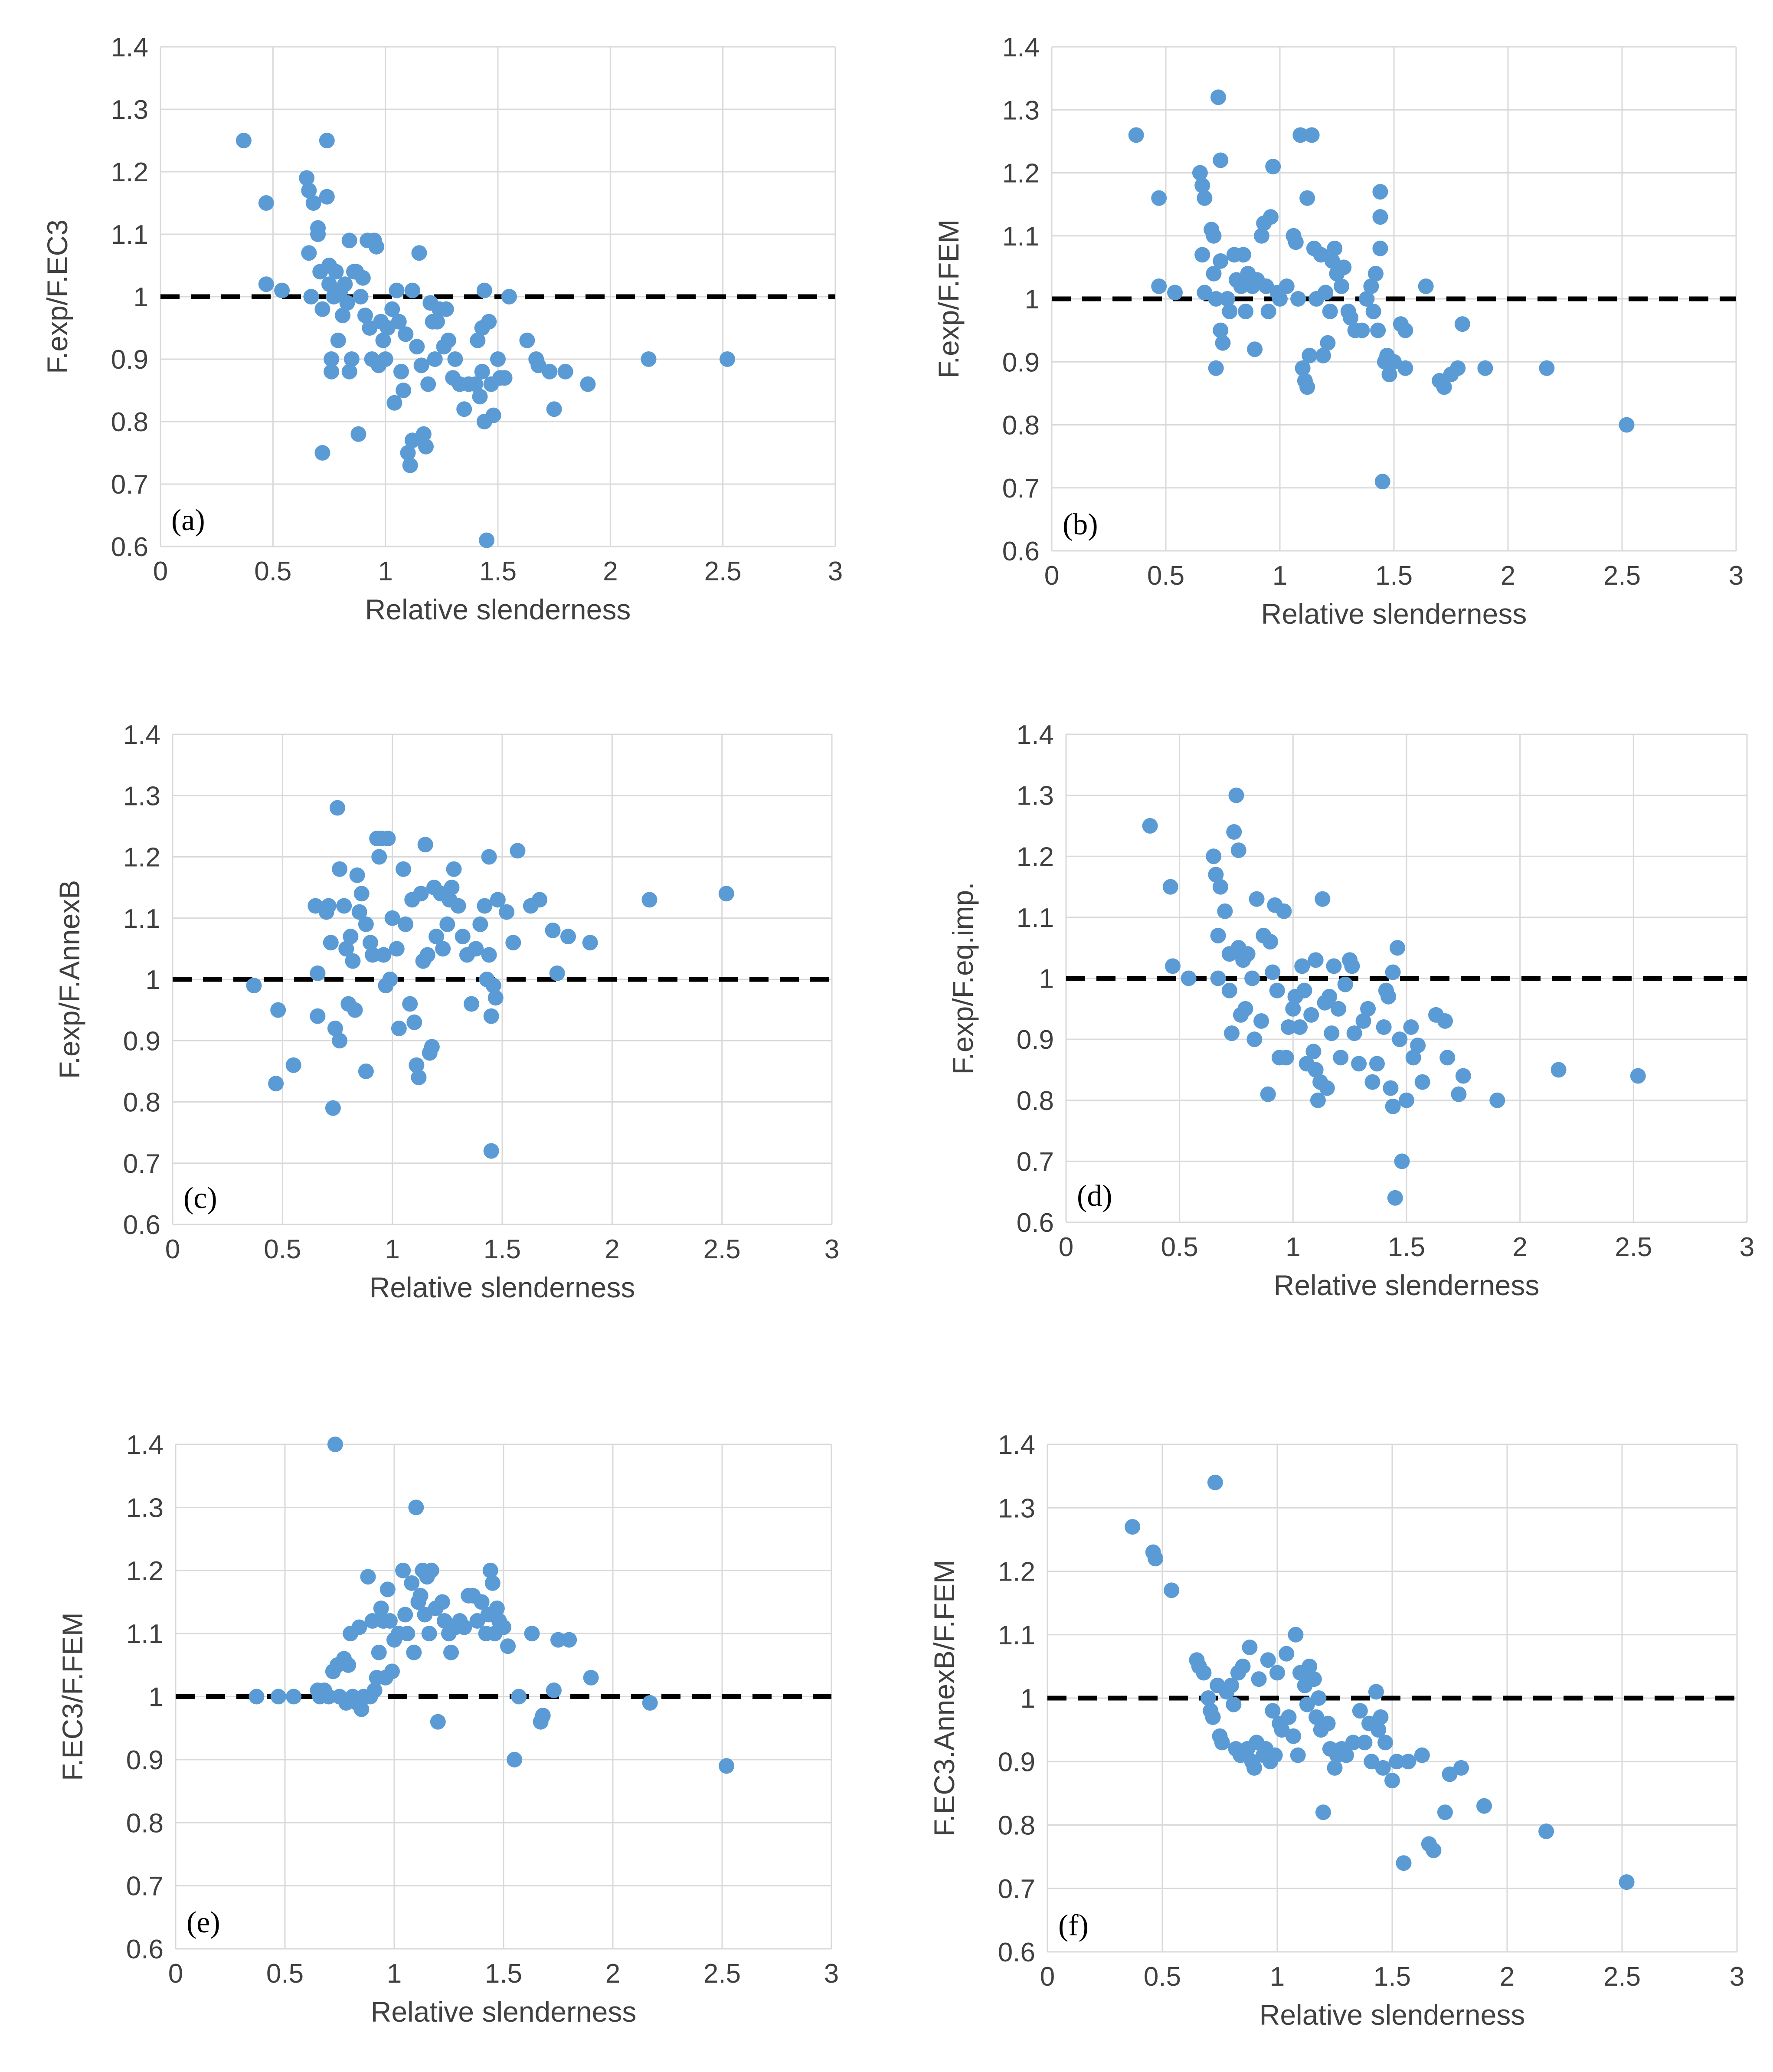 Image resolution: width=1773 pixels, height=2072 pixels. What do you see at coordinates (1016, 1572) in the screenshot?
I see `y-tick-label: 1.2` at bounding box center [1016, 1572].